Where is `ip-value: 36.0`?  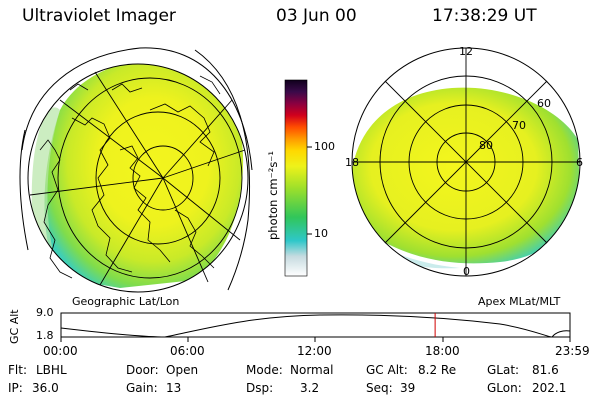
ip-value: 36.0 is located at coordinates (45, 388).